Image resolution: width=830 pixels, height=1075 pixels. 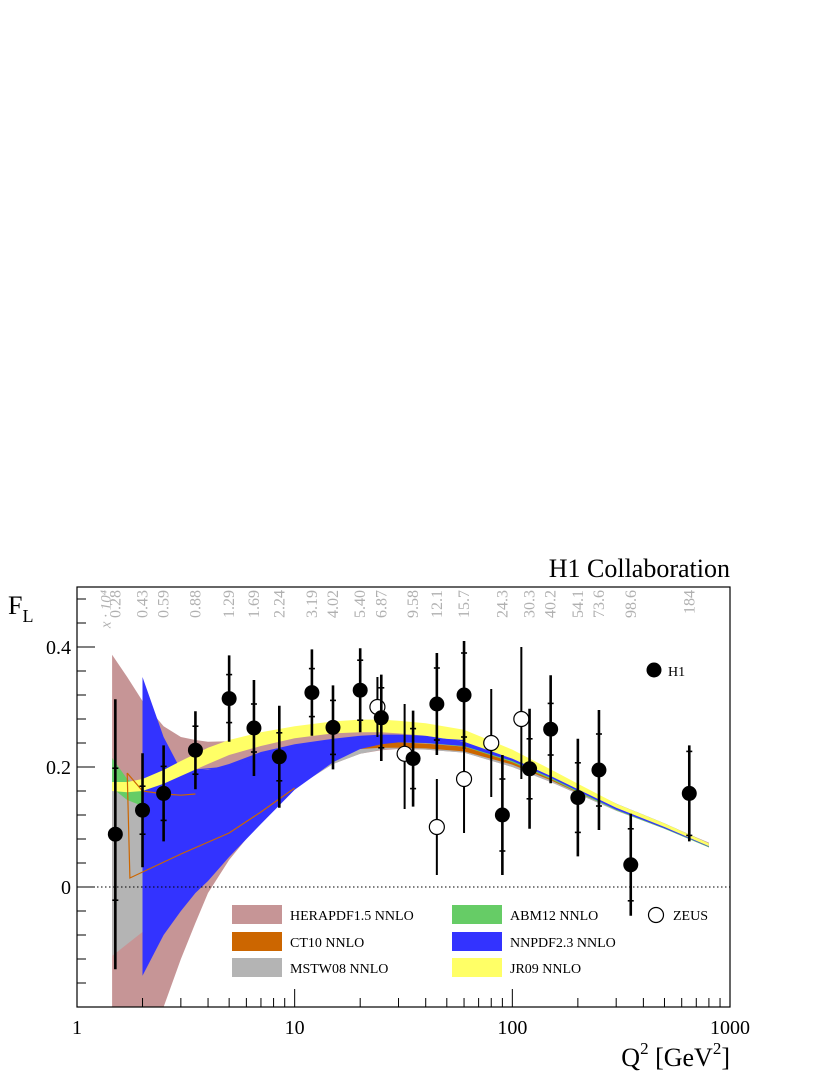 I want to click on x-value-label: 5.40, so click(x=360, y=604).